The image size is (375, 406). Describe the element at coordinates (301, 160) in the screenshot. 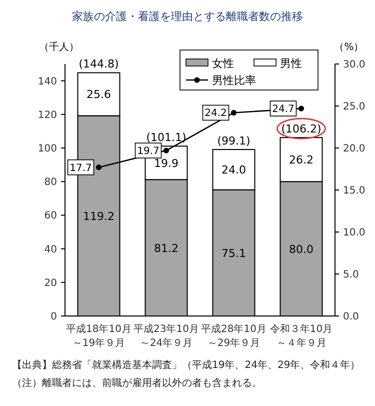

I see `data-label: 26.2` at that location.